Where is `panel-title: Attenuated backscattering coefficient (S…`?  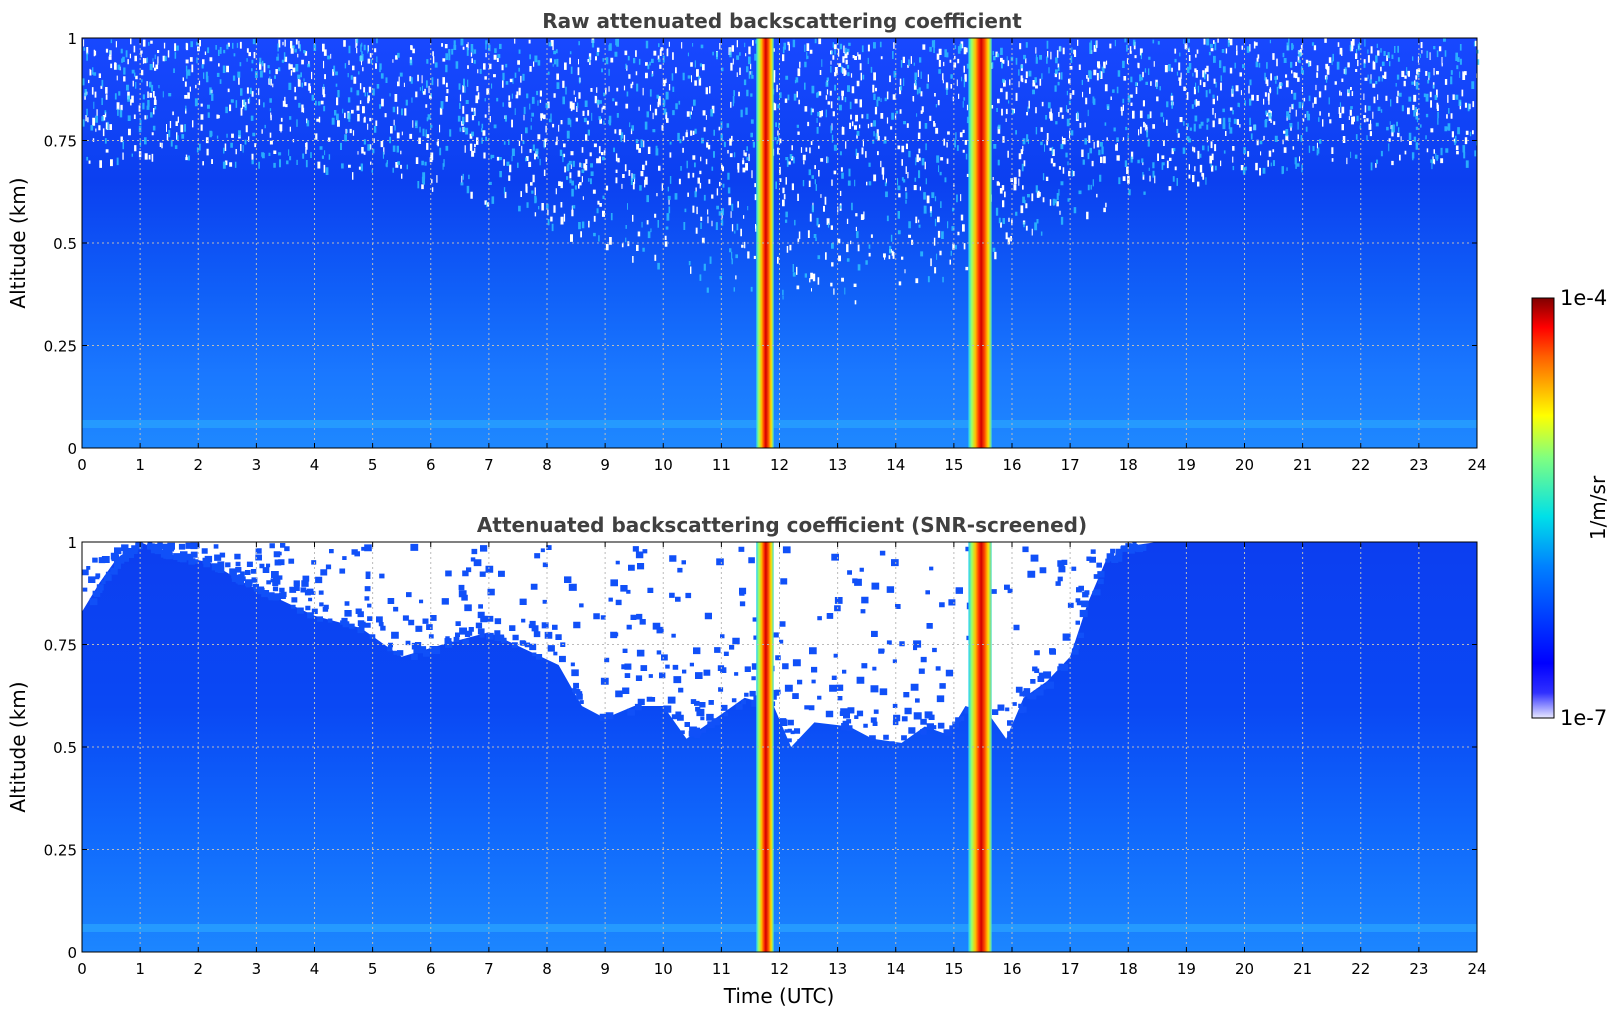 panel-title: Attenuated backscattering coefficient (S… is located at coordinates (782, 525).